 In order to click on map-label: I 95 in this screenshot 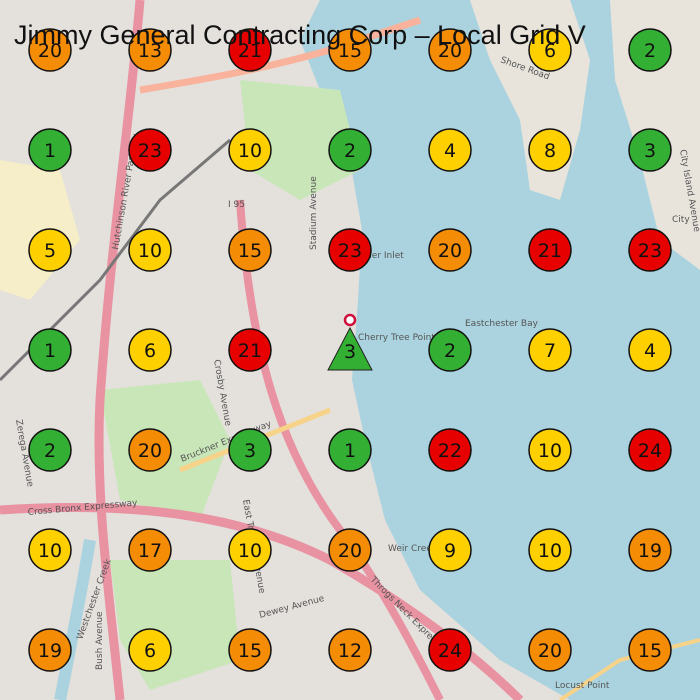, I will do `click(236, 205)`.